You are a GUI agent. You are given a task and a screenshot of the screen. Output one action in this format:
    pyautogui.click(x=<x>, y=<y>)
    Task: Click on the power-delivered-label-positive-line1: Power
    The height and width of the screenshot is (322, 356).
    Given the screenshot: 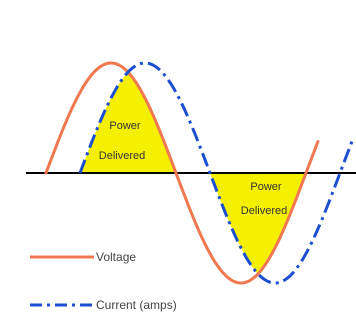 What is the action you would take?
    pyautogui.click(x=125, y=126)
    